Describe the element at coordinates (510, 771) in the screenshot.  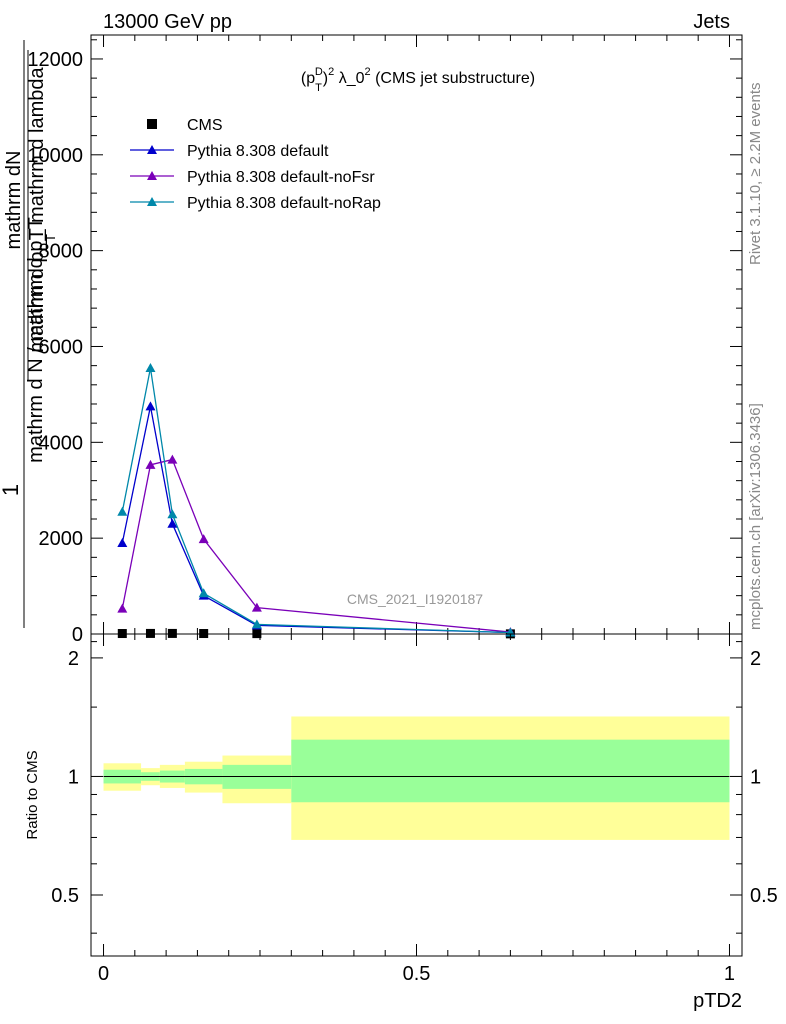
I see `ratio-band-inner` at that location.